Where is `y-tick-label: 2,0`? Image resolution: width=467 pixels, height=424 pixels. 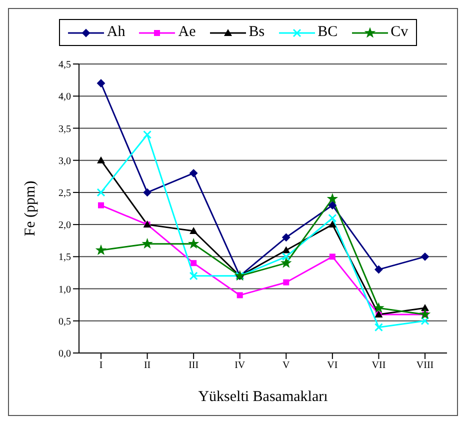 y-tick-label: 2,0 is located at coordinates (64, 226).